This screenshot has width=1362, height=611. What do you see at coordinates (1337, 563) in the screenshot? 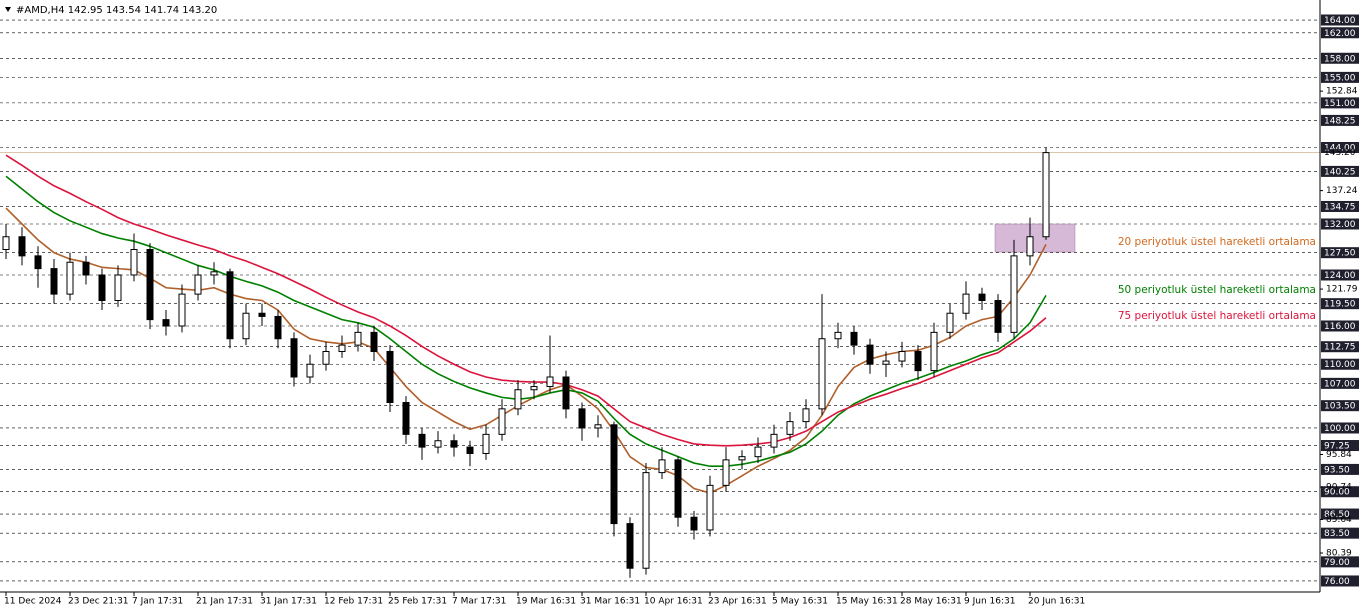
I see `level-label: 79.00` at bounding box center [1337, 563].